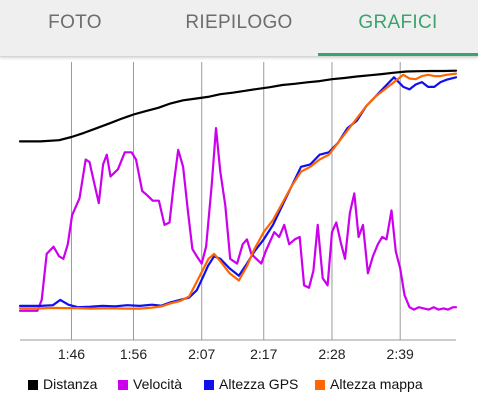  I want to click on x-tick-label: 1:46, so click(71, 354).